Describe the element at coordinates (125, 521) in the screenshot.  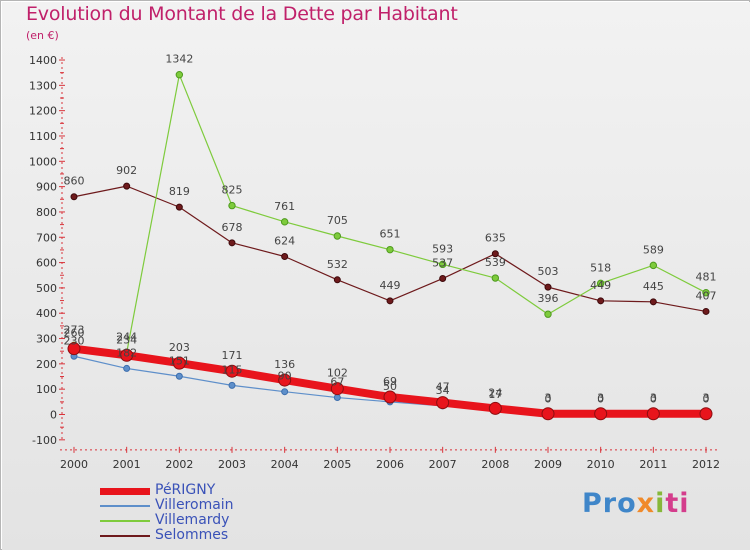
I see `legend-swatch-villemardy` at that location.